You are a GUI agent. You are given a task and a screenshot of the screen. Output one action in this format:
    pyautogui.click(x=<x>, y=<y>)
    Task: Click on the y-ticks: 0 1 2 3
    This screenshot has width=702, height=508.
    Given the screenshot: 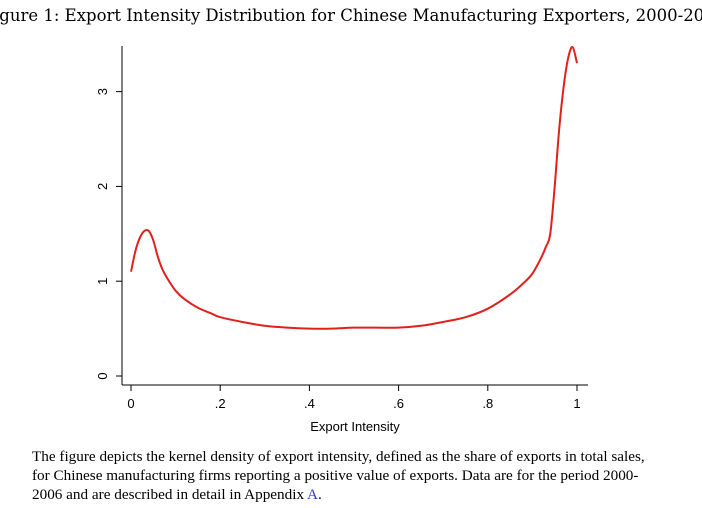 What is the action you would take?
    pyautogui.click(x=108, y=234)
    